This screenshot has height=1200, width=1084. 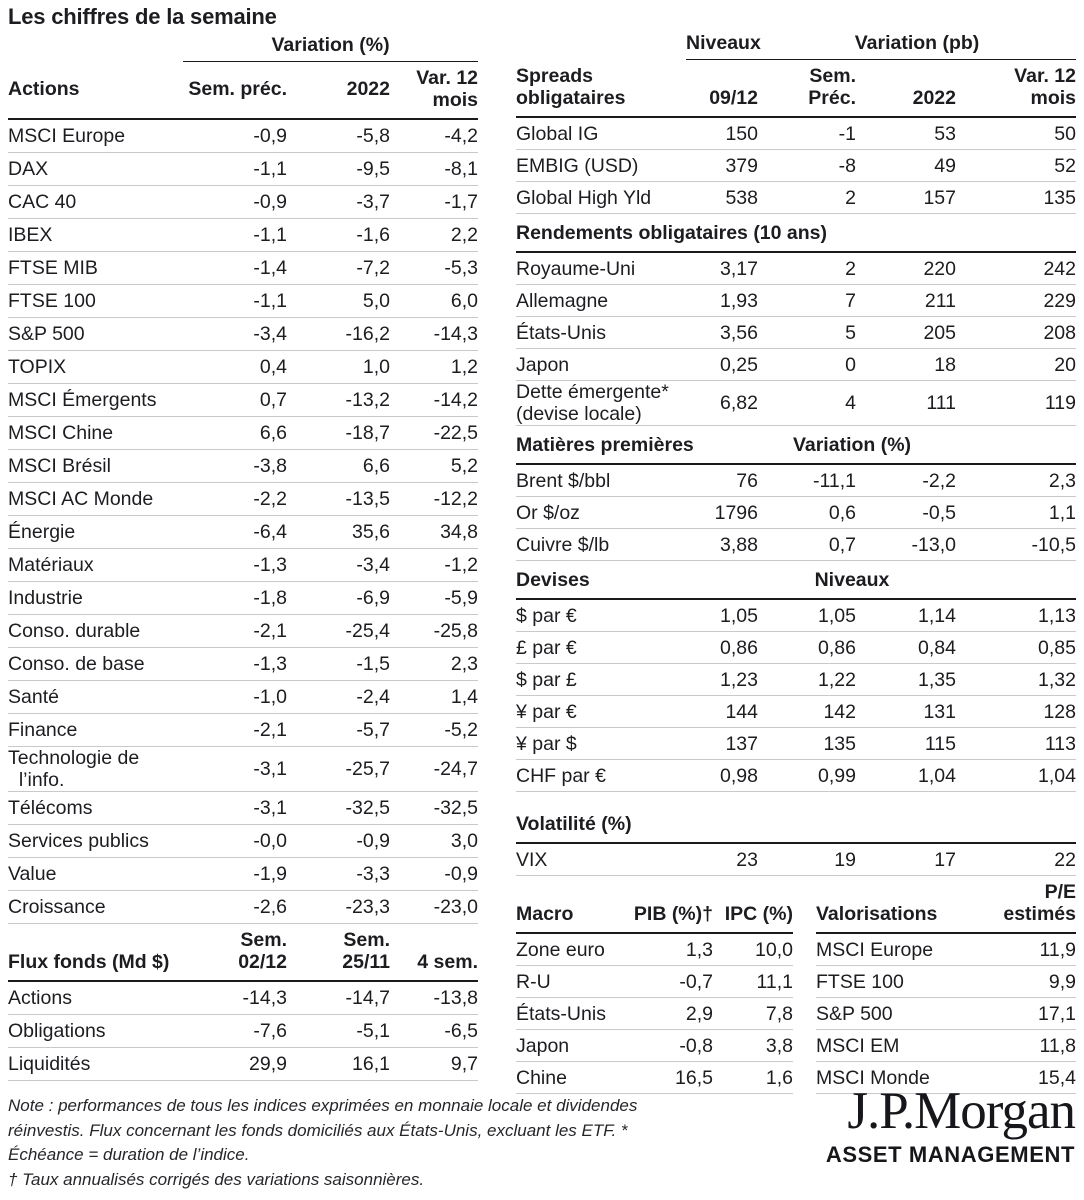 I want to click on row-value: 18, so click(x=906, y=365).